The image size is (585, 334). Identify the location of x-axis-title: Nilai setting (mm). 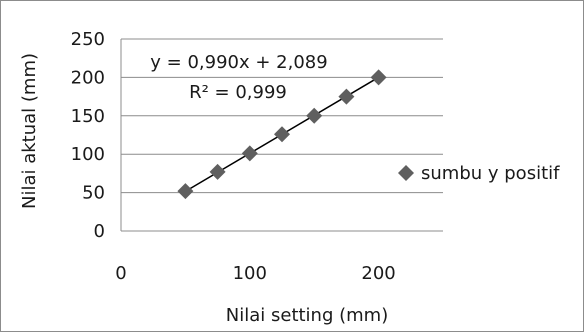
(307, 315).